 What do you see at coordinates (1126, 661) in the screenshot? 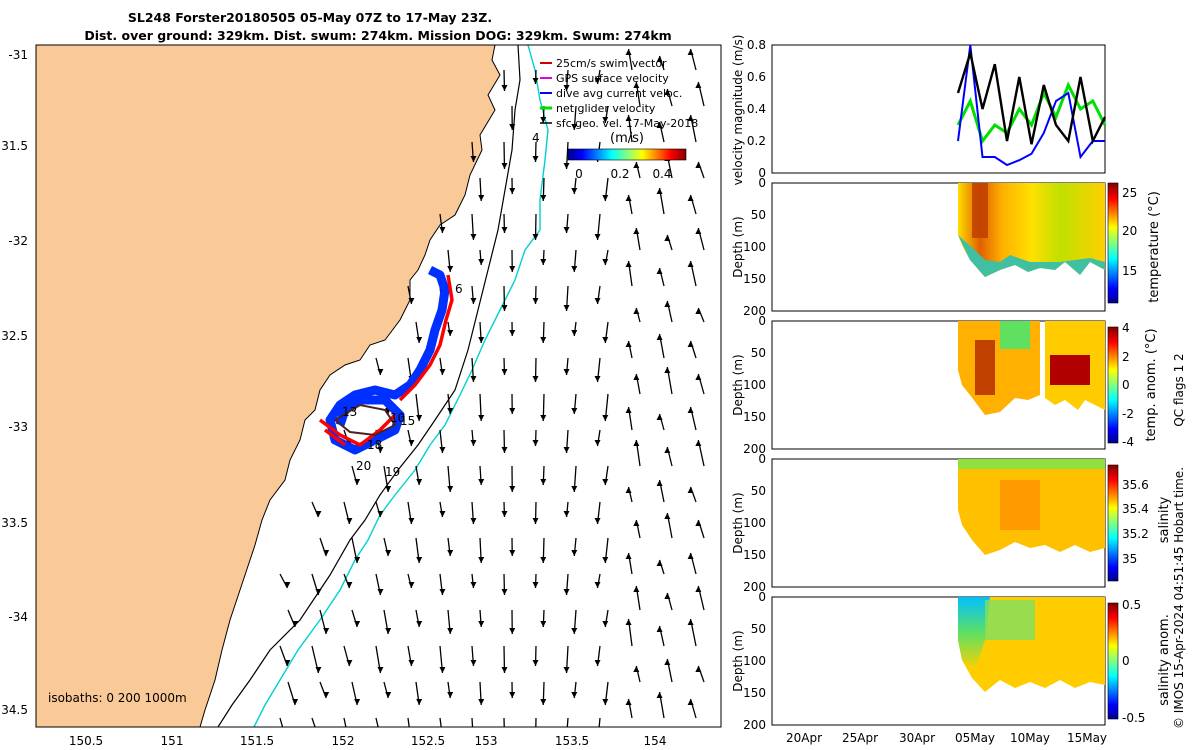
I see `sanom-cbar-tick-1: 0` at bounding box center [1126, 661].